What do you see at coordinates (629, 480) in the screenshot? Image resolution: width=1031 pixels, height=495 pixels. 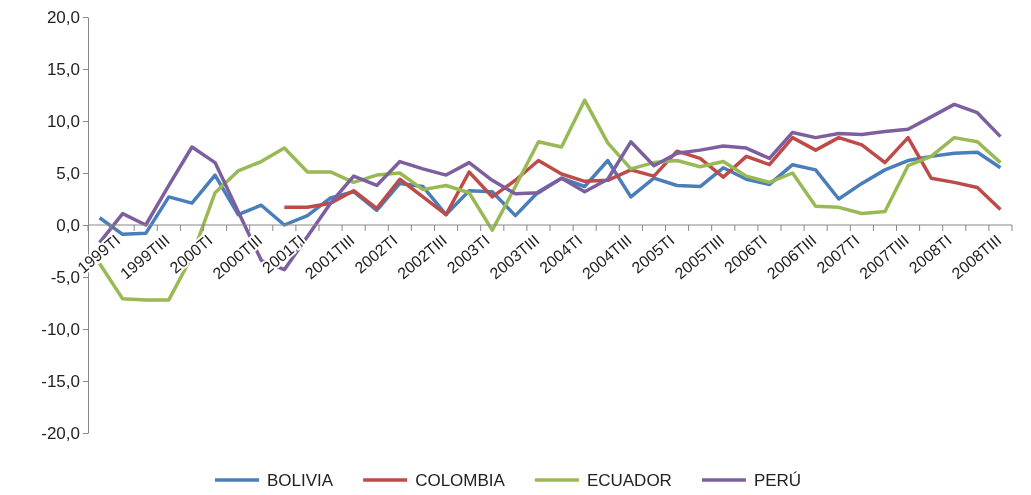 I see `legend-label: ECUADOR` at bounding box center [629, 480].